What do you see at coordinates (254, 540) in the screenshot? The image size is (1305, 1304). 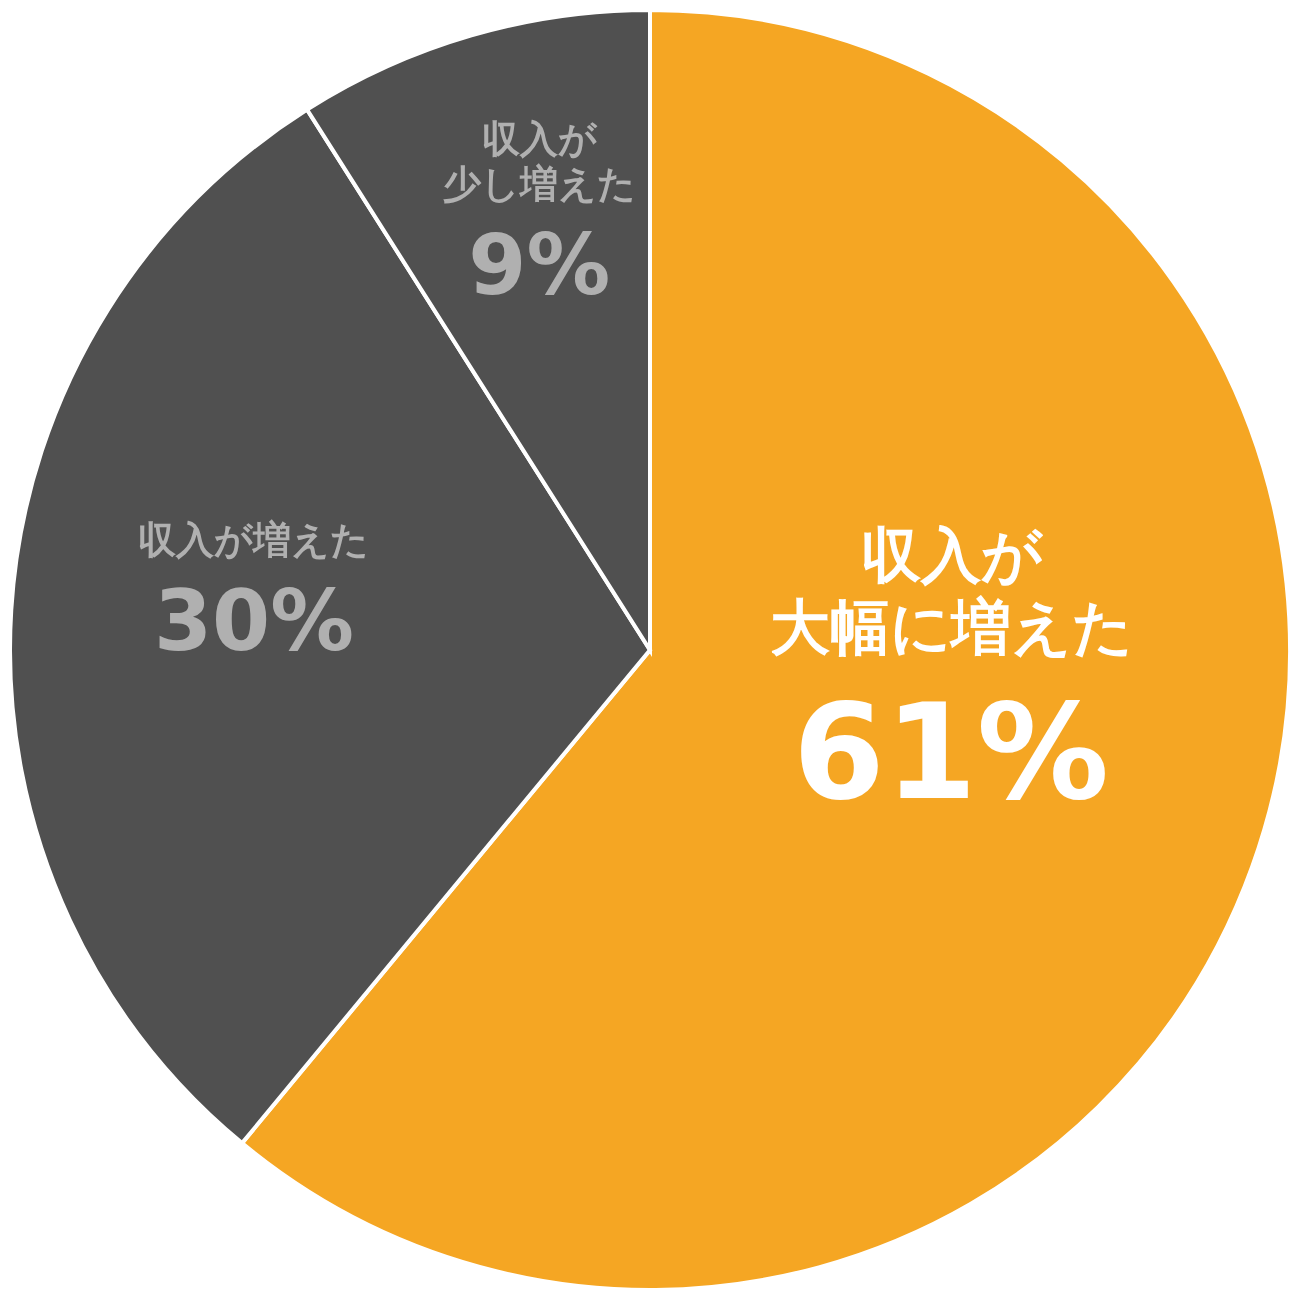 I see `slice-label: 収入が増えた` at bounding box center [254, 540].